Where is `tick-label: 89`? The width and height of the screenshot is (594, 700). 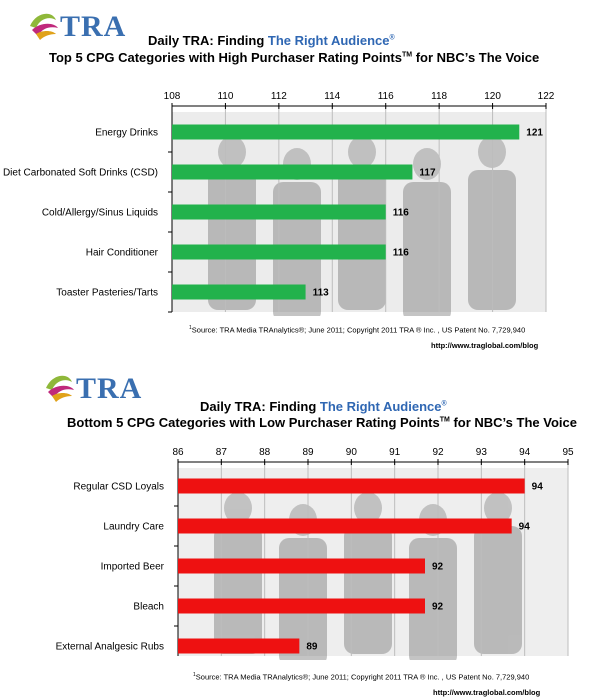 tick-label: 89 is located at coordinates (308, 452).